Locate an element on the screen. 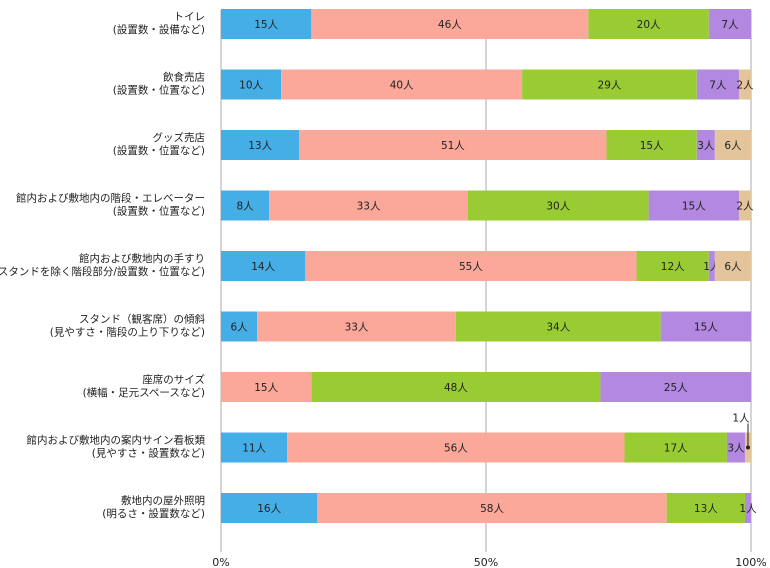  callout: 1人 is located at coordinates (741, 431).